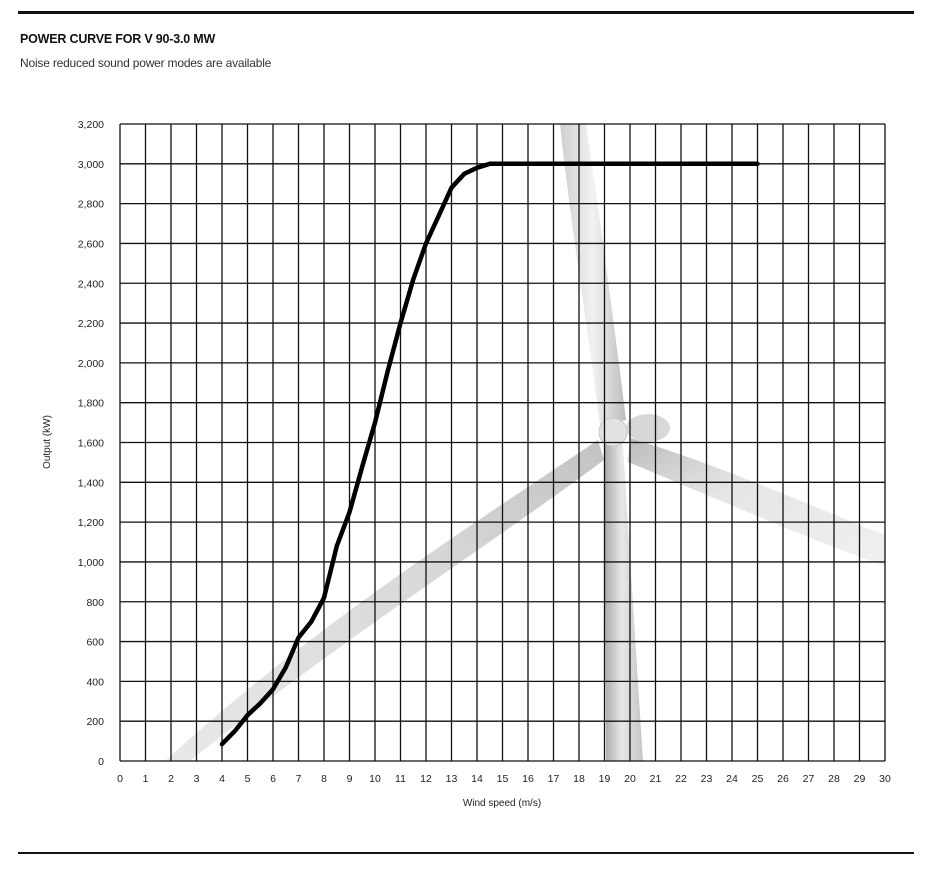 Image resolution: width=934 pixels, height=878 pixels. What do you see at coordinates (656, 779) in the screenshot?
I see `x-tick-label: 21` at bounding box center [656, 779].